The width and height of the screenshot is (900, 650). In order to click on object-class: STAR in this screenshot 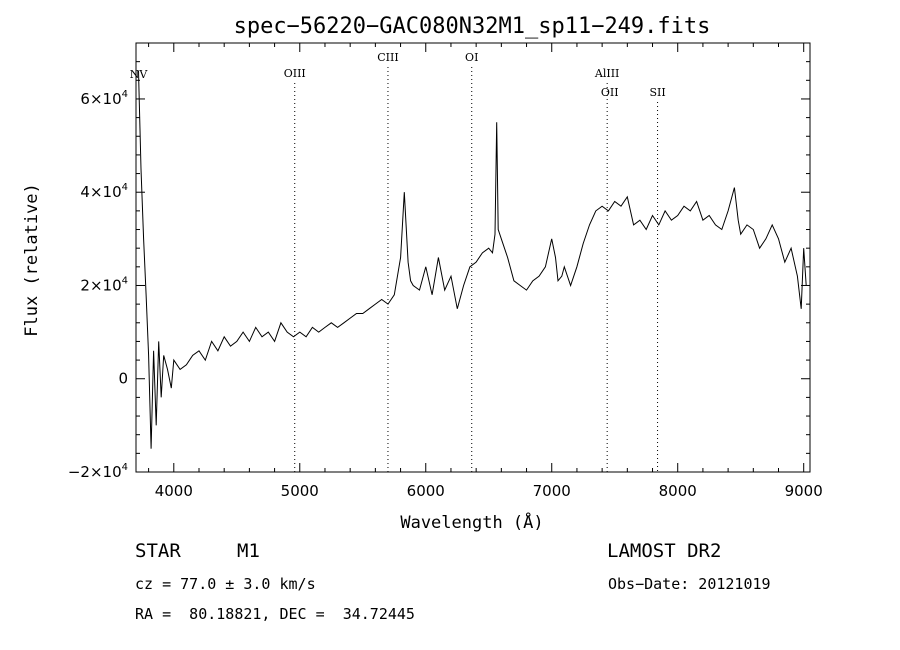, I will do `click(158, 551)`.